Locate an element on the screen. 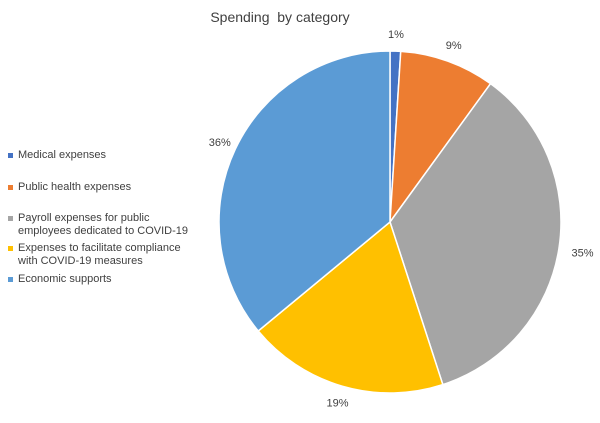 The height and width of the screenshot is (423, 600). legend-swatch-medical is located at coordinates (10, 155).